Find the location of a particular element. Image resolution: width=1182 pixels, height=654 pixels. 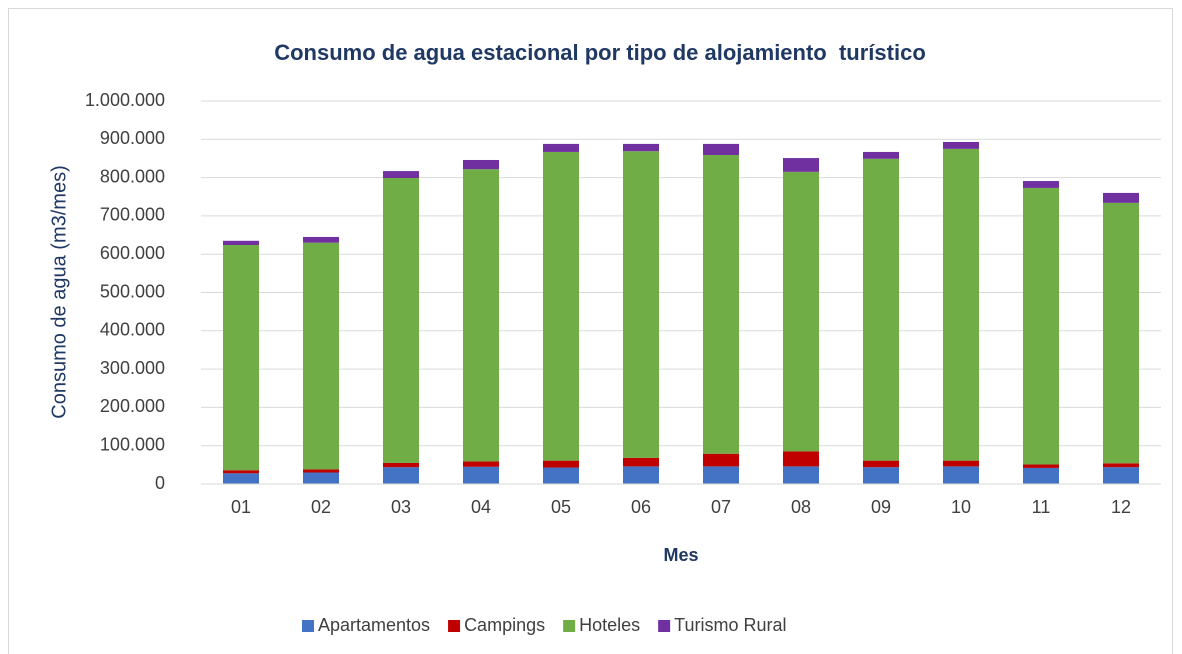

y-tick-label: 600.000 is located at coordinates (132, 253).